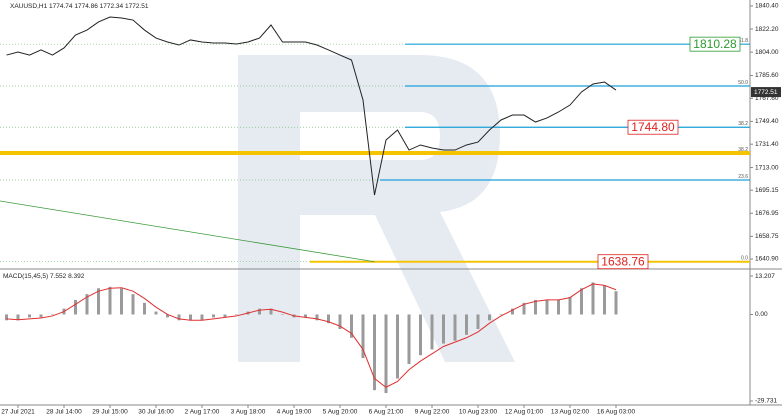  I want to click on y-tick-label: 1695.15, so click(767, 190).